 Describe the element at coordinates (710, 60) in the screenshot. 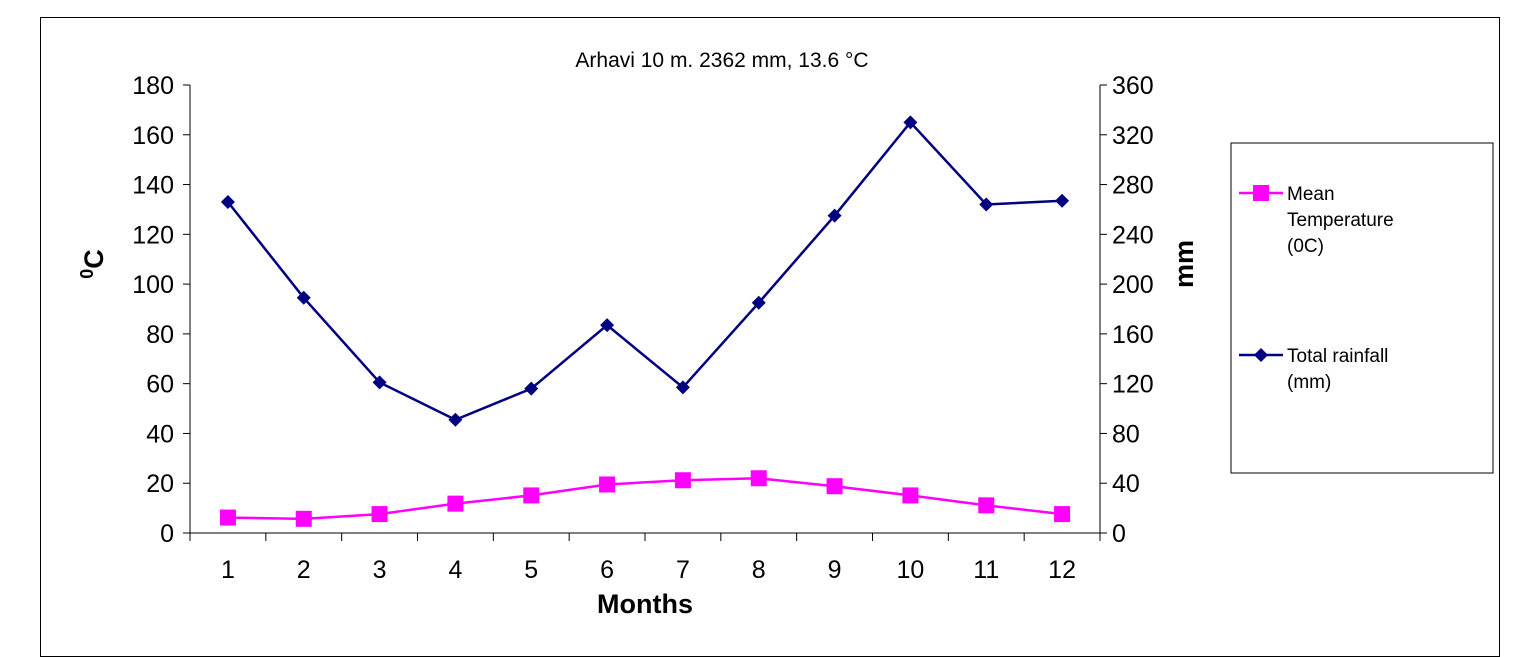

I see `chart-title-text: Arhavi 10 m. 2362 mm, 13.6` at that location.